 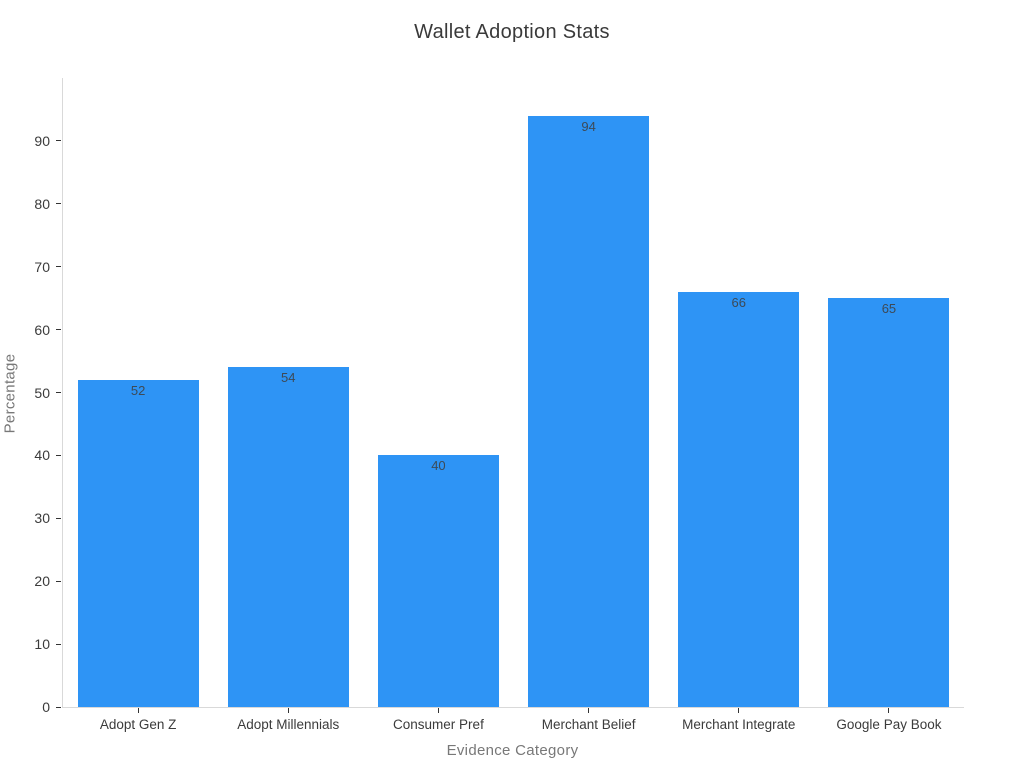 What do you see at coordinates (739, 724) in the screenshot?
I see `x-tick-label: Merchant Integrate` at bounding box center [739, 724].